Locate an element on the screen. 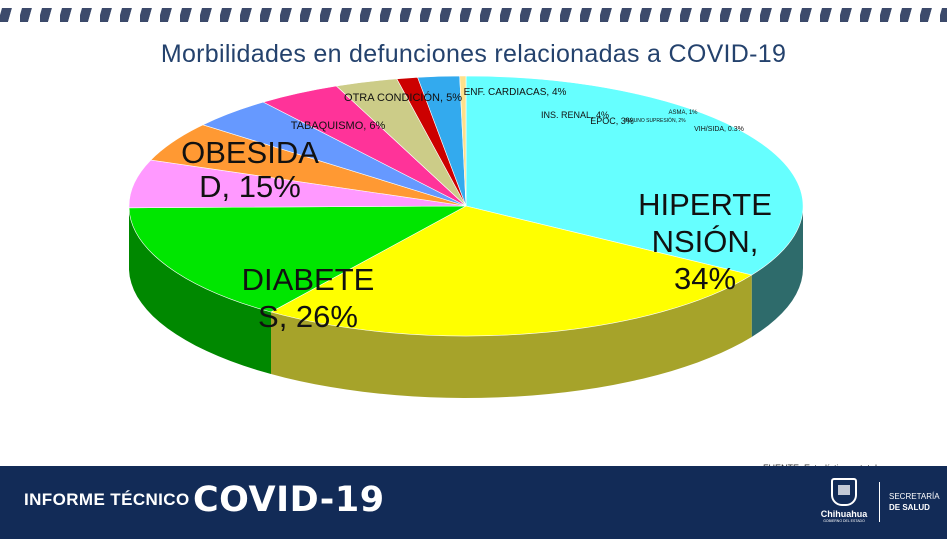  slice-label-diabetes: DIABETE S, 26% is located at coordinates (308, 298).